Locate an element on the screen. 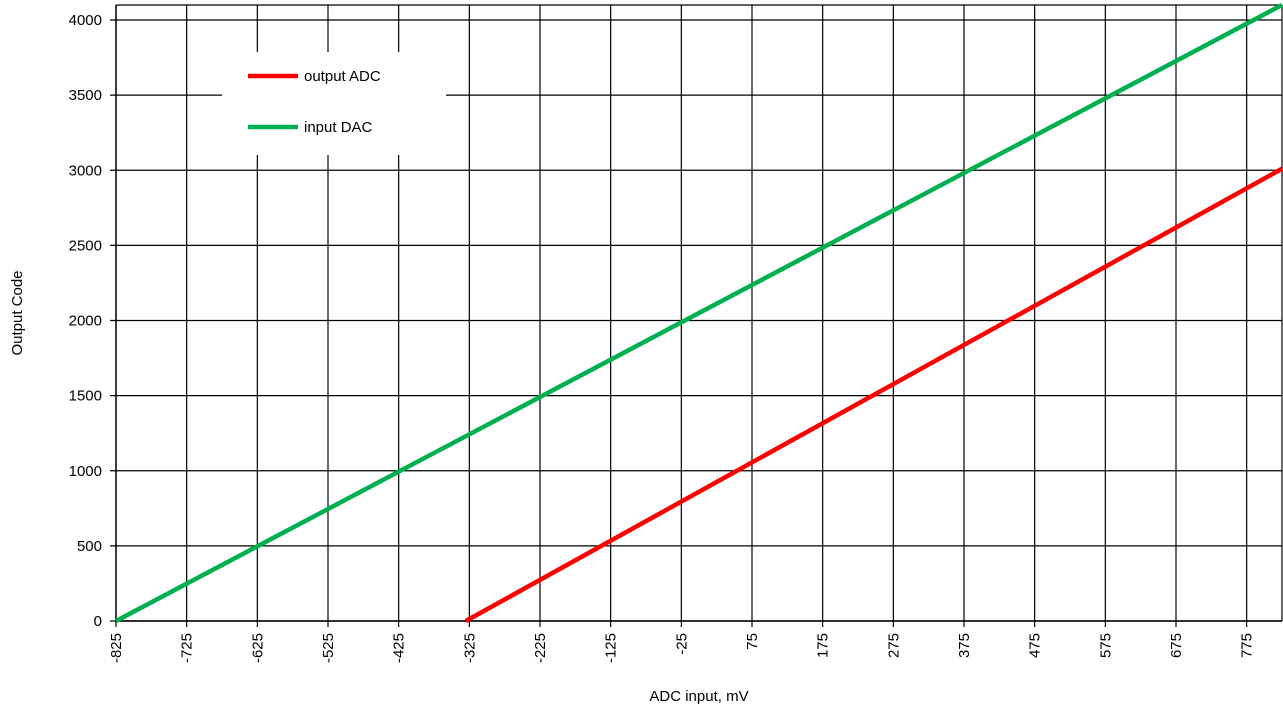 This screenshot has width=1283, height=709. legend: output ADC input DAC is located at coordinates (334, 103).